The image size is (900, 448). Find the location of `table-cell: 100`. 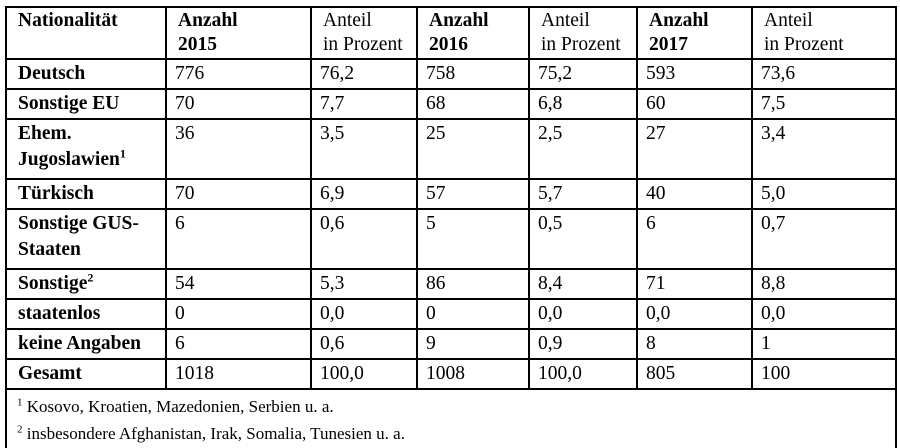

table-cell: 100 is located at coordinates (824, 374).